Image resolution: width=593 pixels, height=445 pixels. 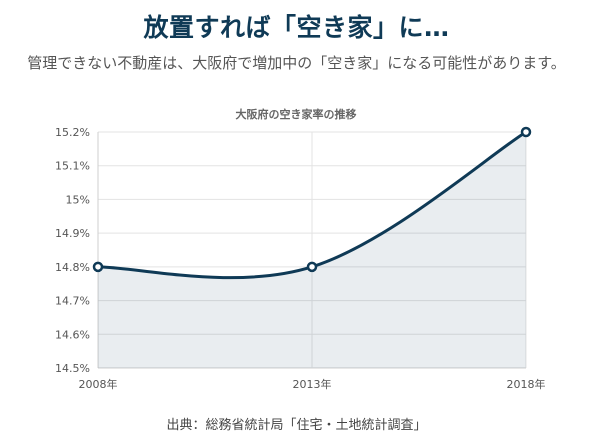 What do you see at coordinates (296, 114) in the screenshot?
I see `chart-title: 大阪府の空き家率の推移` at bounding box center [296, 114].